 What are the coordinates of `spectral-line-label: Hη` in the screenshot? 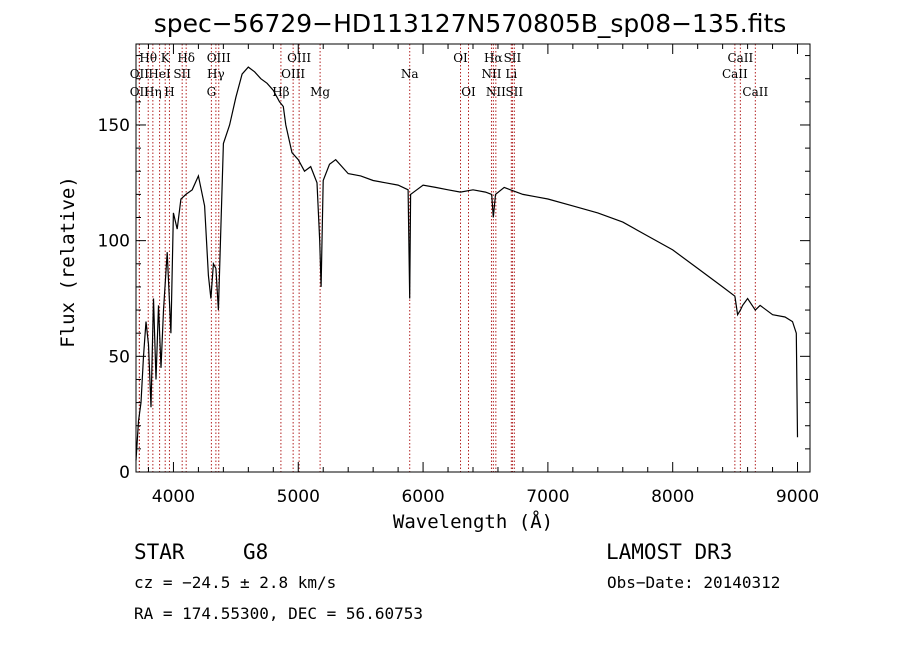 It's located at (153, 92).